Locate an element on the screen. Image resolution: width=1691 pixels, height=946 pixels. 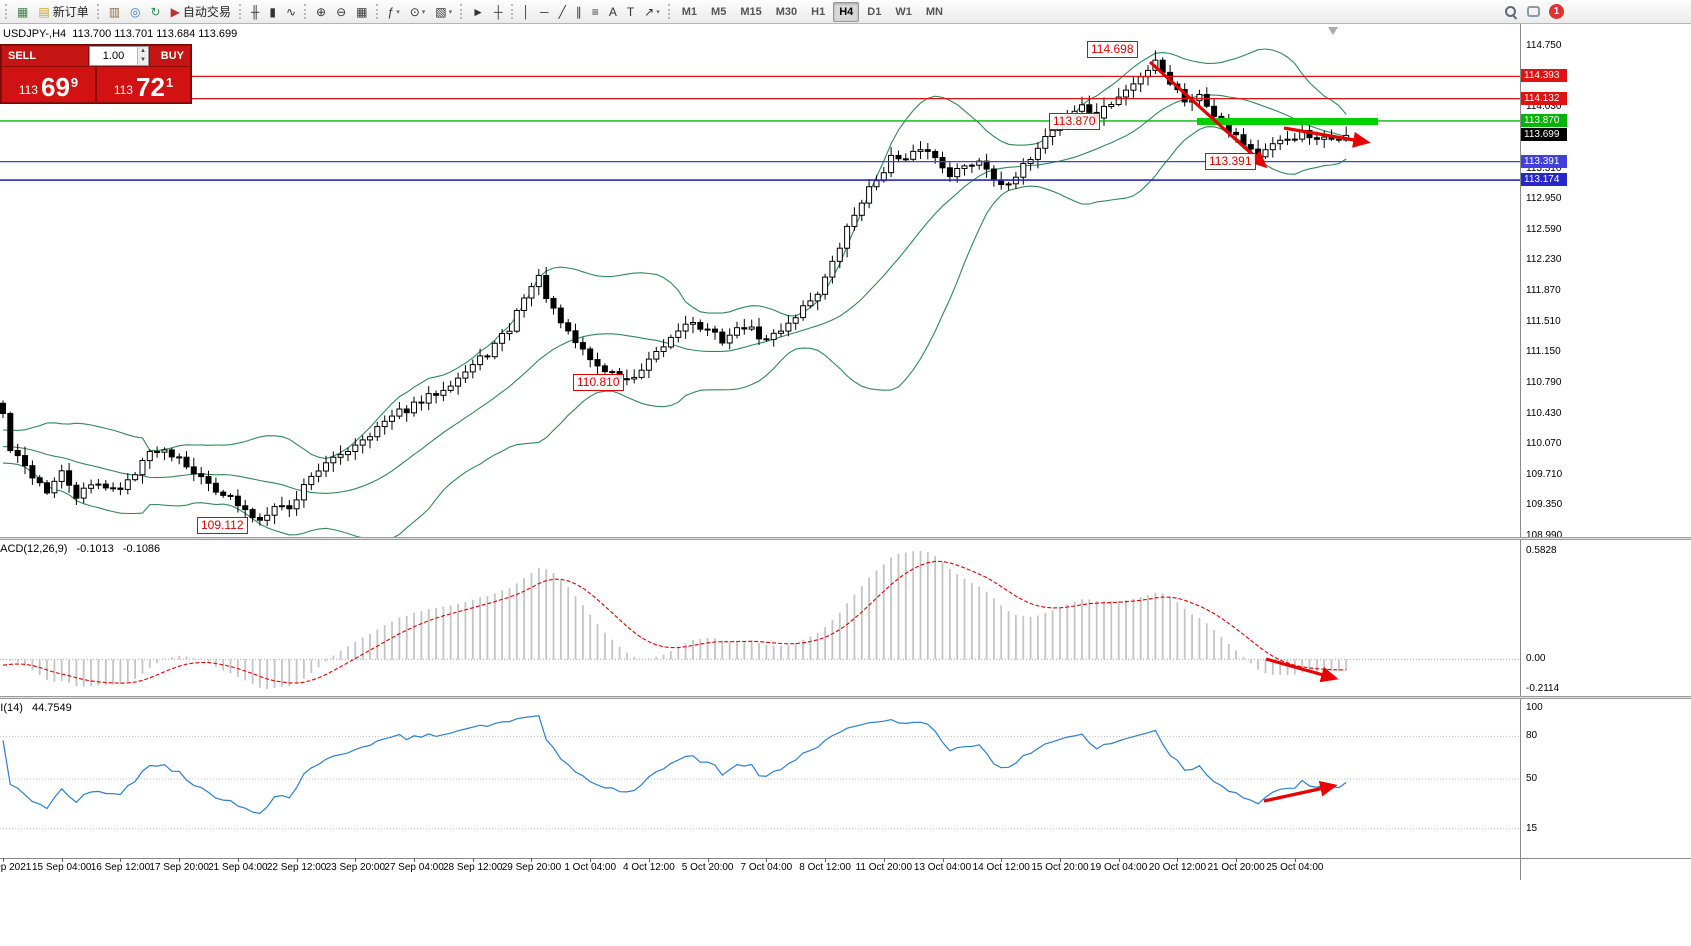
arrows-icon: ↗ is located at coordinates (649, 11).